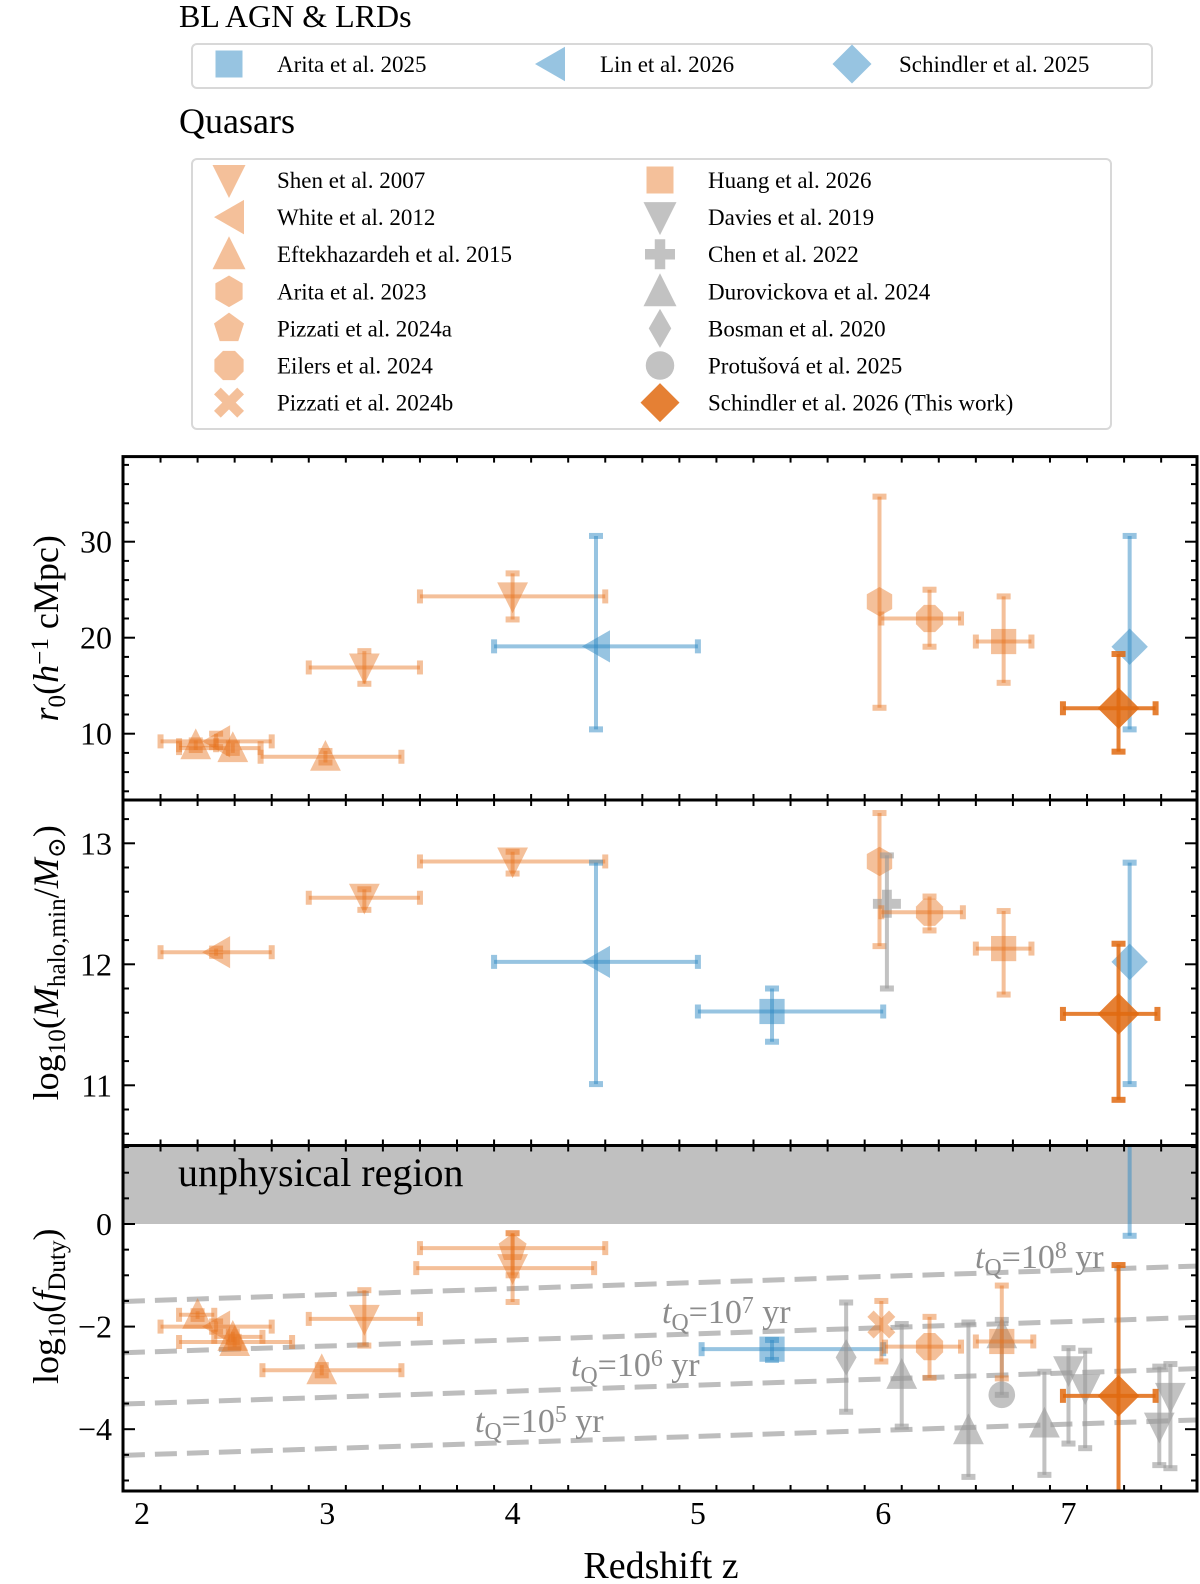 The height and width of the screenshot is (1584, 1200). Describe the element at coordinates (660, 1184) in the screenshot. I see `unphysical-region` at that location.